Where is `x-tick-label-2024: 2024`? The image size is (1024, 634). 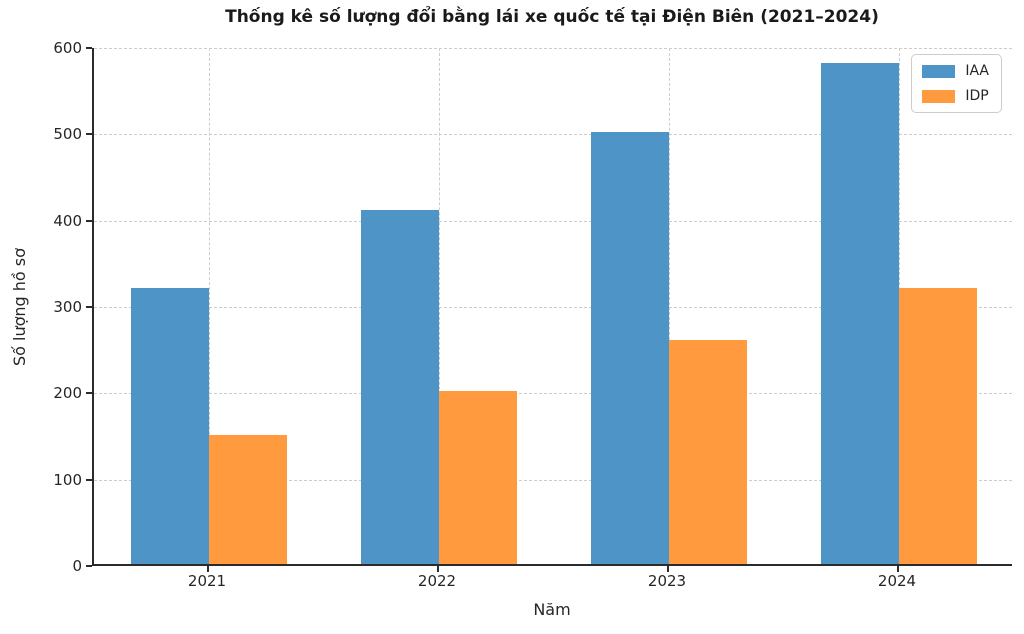 x-tick-label-2024: 2024 is located at coordinates (897, 581).